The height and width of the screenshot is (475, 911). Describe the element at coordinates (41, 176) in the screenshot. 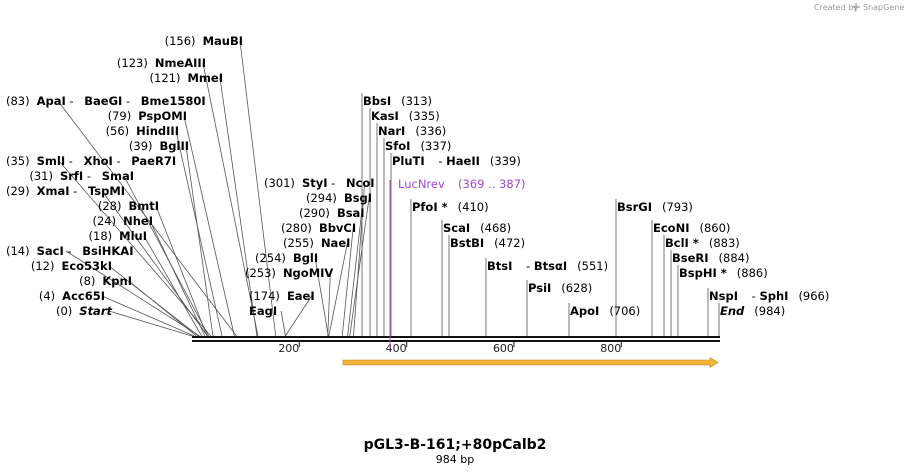

I see `site-position: (31)` at that location.